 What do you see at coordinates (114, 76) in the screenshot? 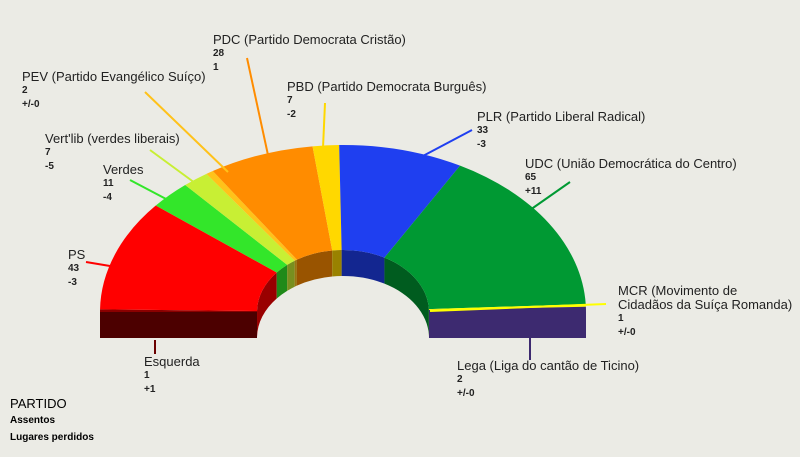
I see `party-name: PEV (Partido Evangélico Suíço)` at bounding box center [114, 76].